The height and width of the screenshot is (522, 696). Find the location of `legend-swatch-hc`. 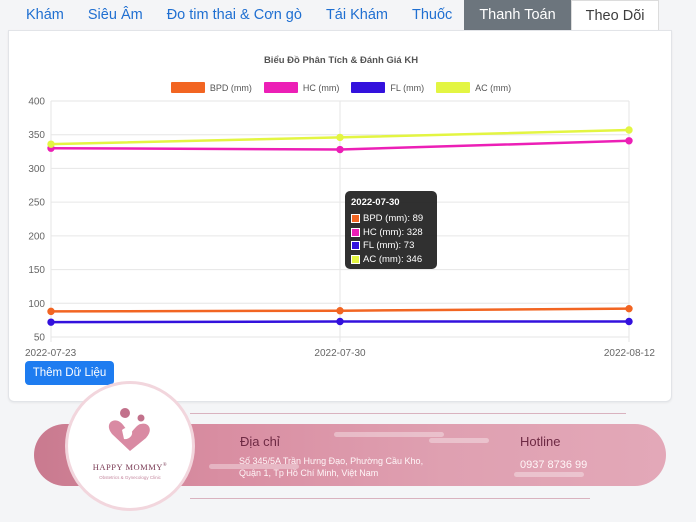

legend-swatch-hc is located at coordinates (280, 87).